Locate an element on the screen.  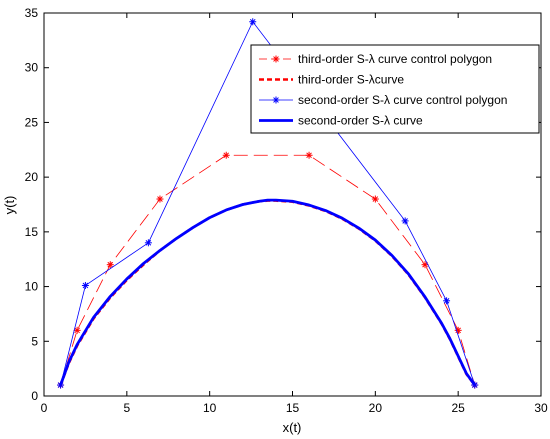
x-tick-label: 25 is located at coordinates (458, 408).